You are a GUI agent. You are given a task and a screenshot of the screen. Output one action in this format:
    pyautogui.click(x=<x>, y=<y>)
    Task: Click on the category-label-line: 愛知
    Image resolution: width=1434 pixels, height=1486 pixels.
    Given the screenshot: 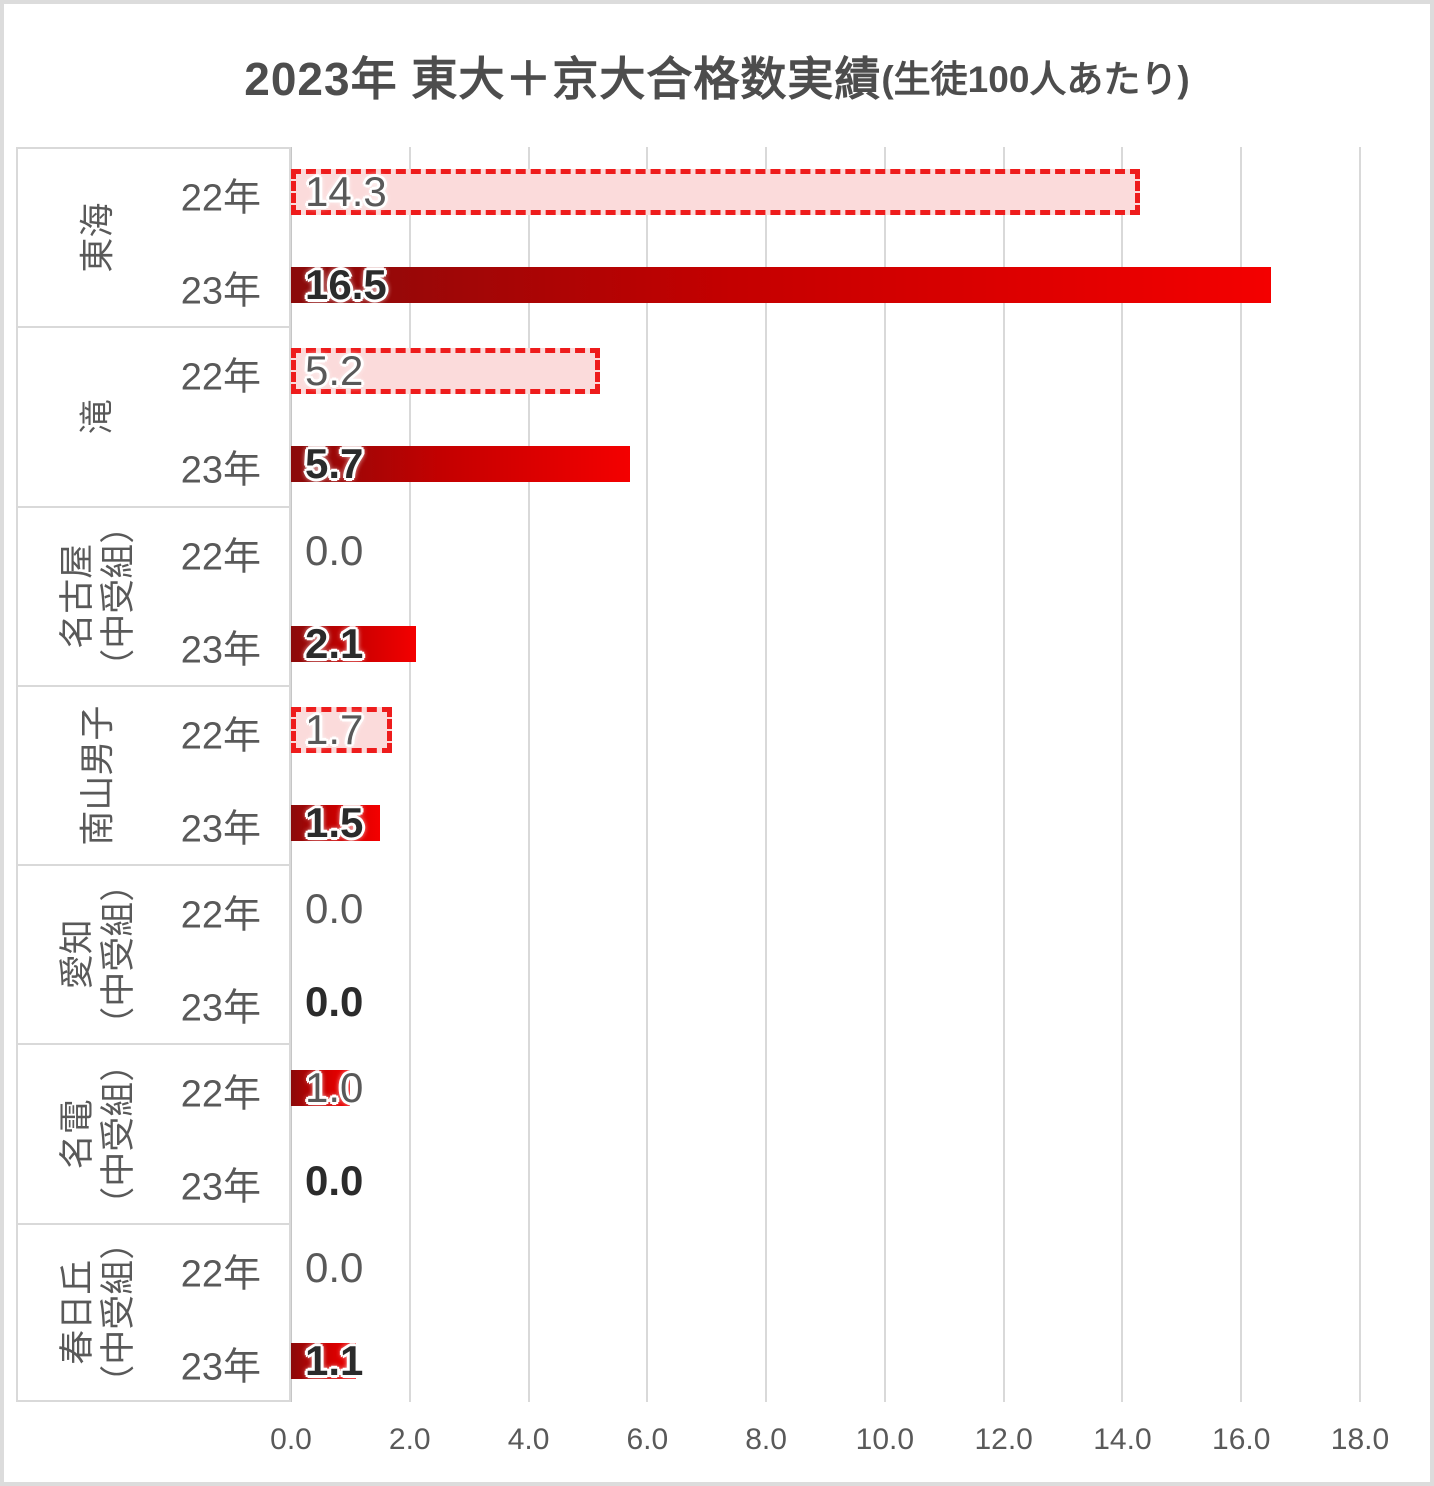 What is the action you would take?
    pyautogui.click(x=77, y=954)
    